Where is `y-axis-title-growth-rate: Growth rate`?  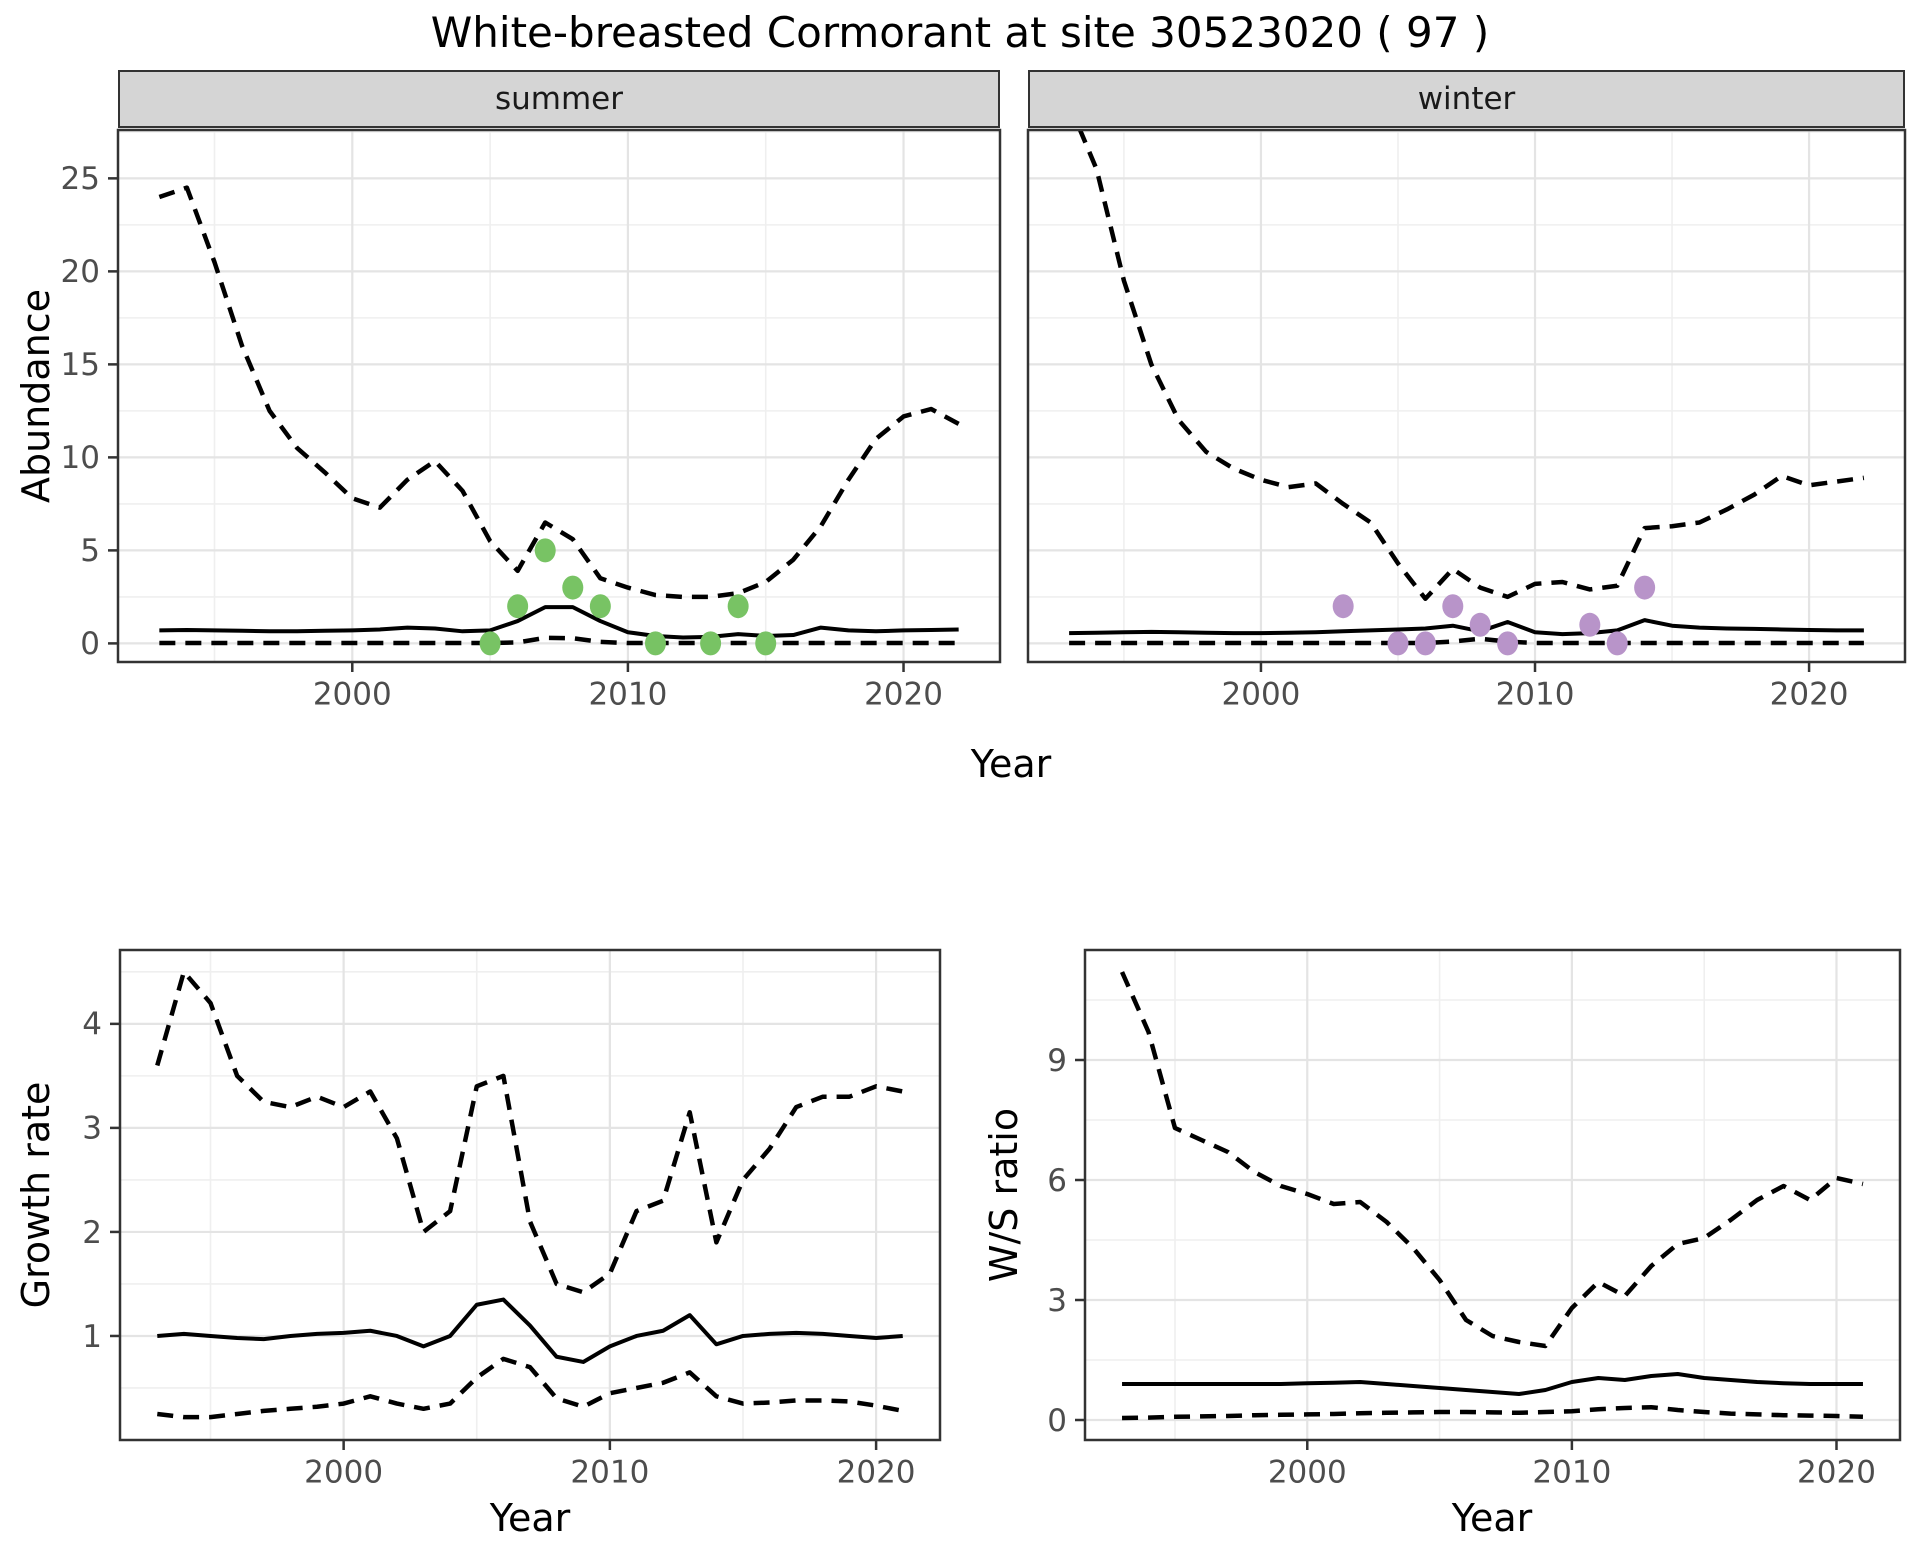
y-axis-title-growth-rate: Growth rate is located at coordinates (36, 1195).